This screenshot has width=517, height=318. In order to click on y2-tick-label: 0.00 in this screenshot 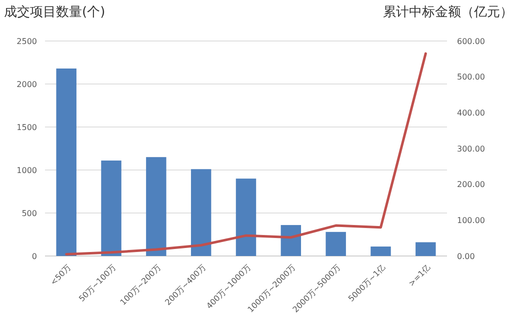, I will do `click(466, 256)`.